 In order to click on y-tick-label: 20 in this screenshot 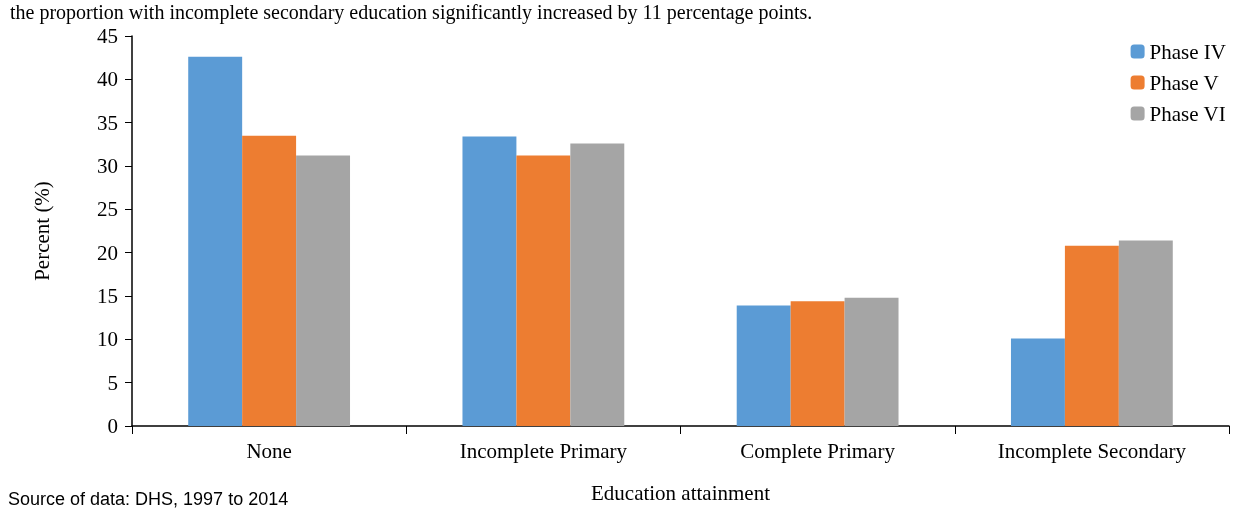, I will do `click(107, 252)`.